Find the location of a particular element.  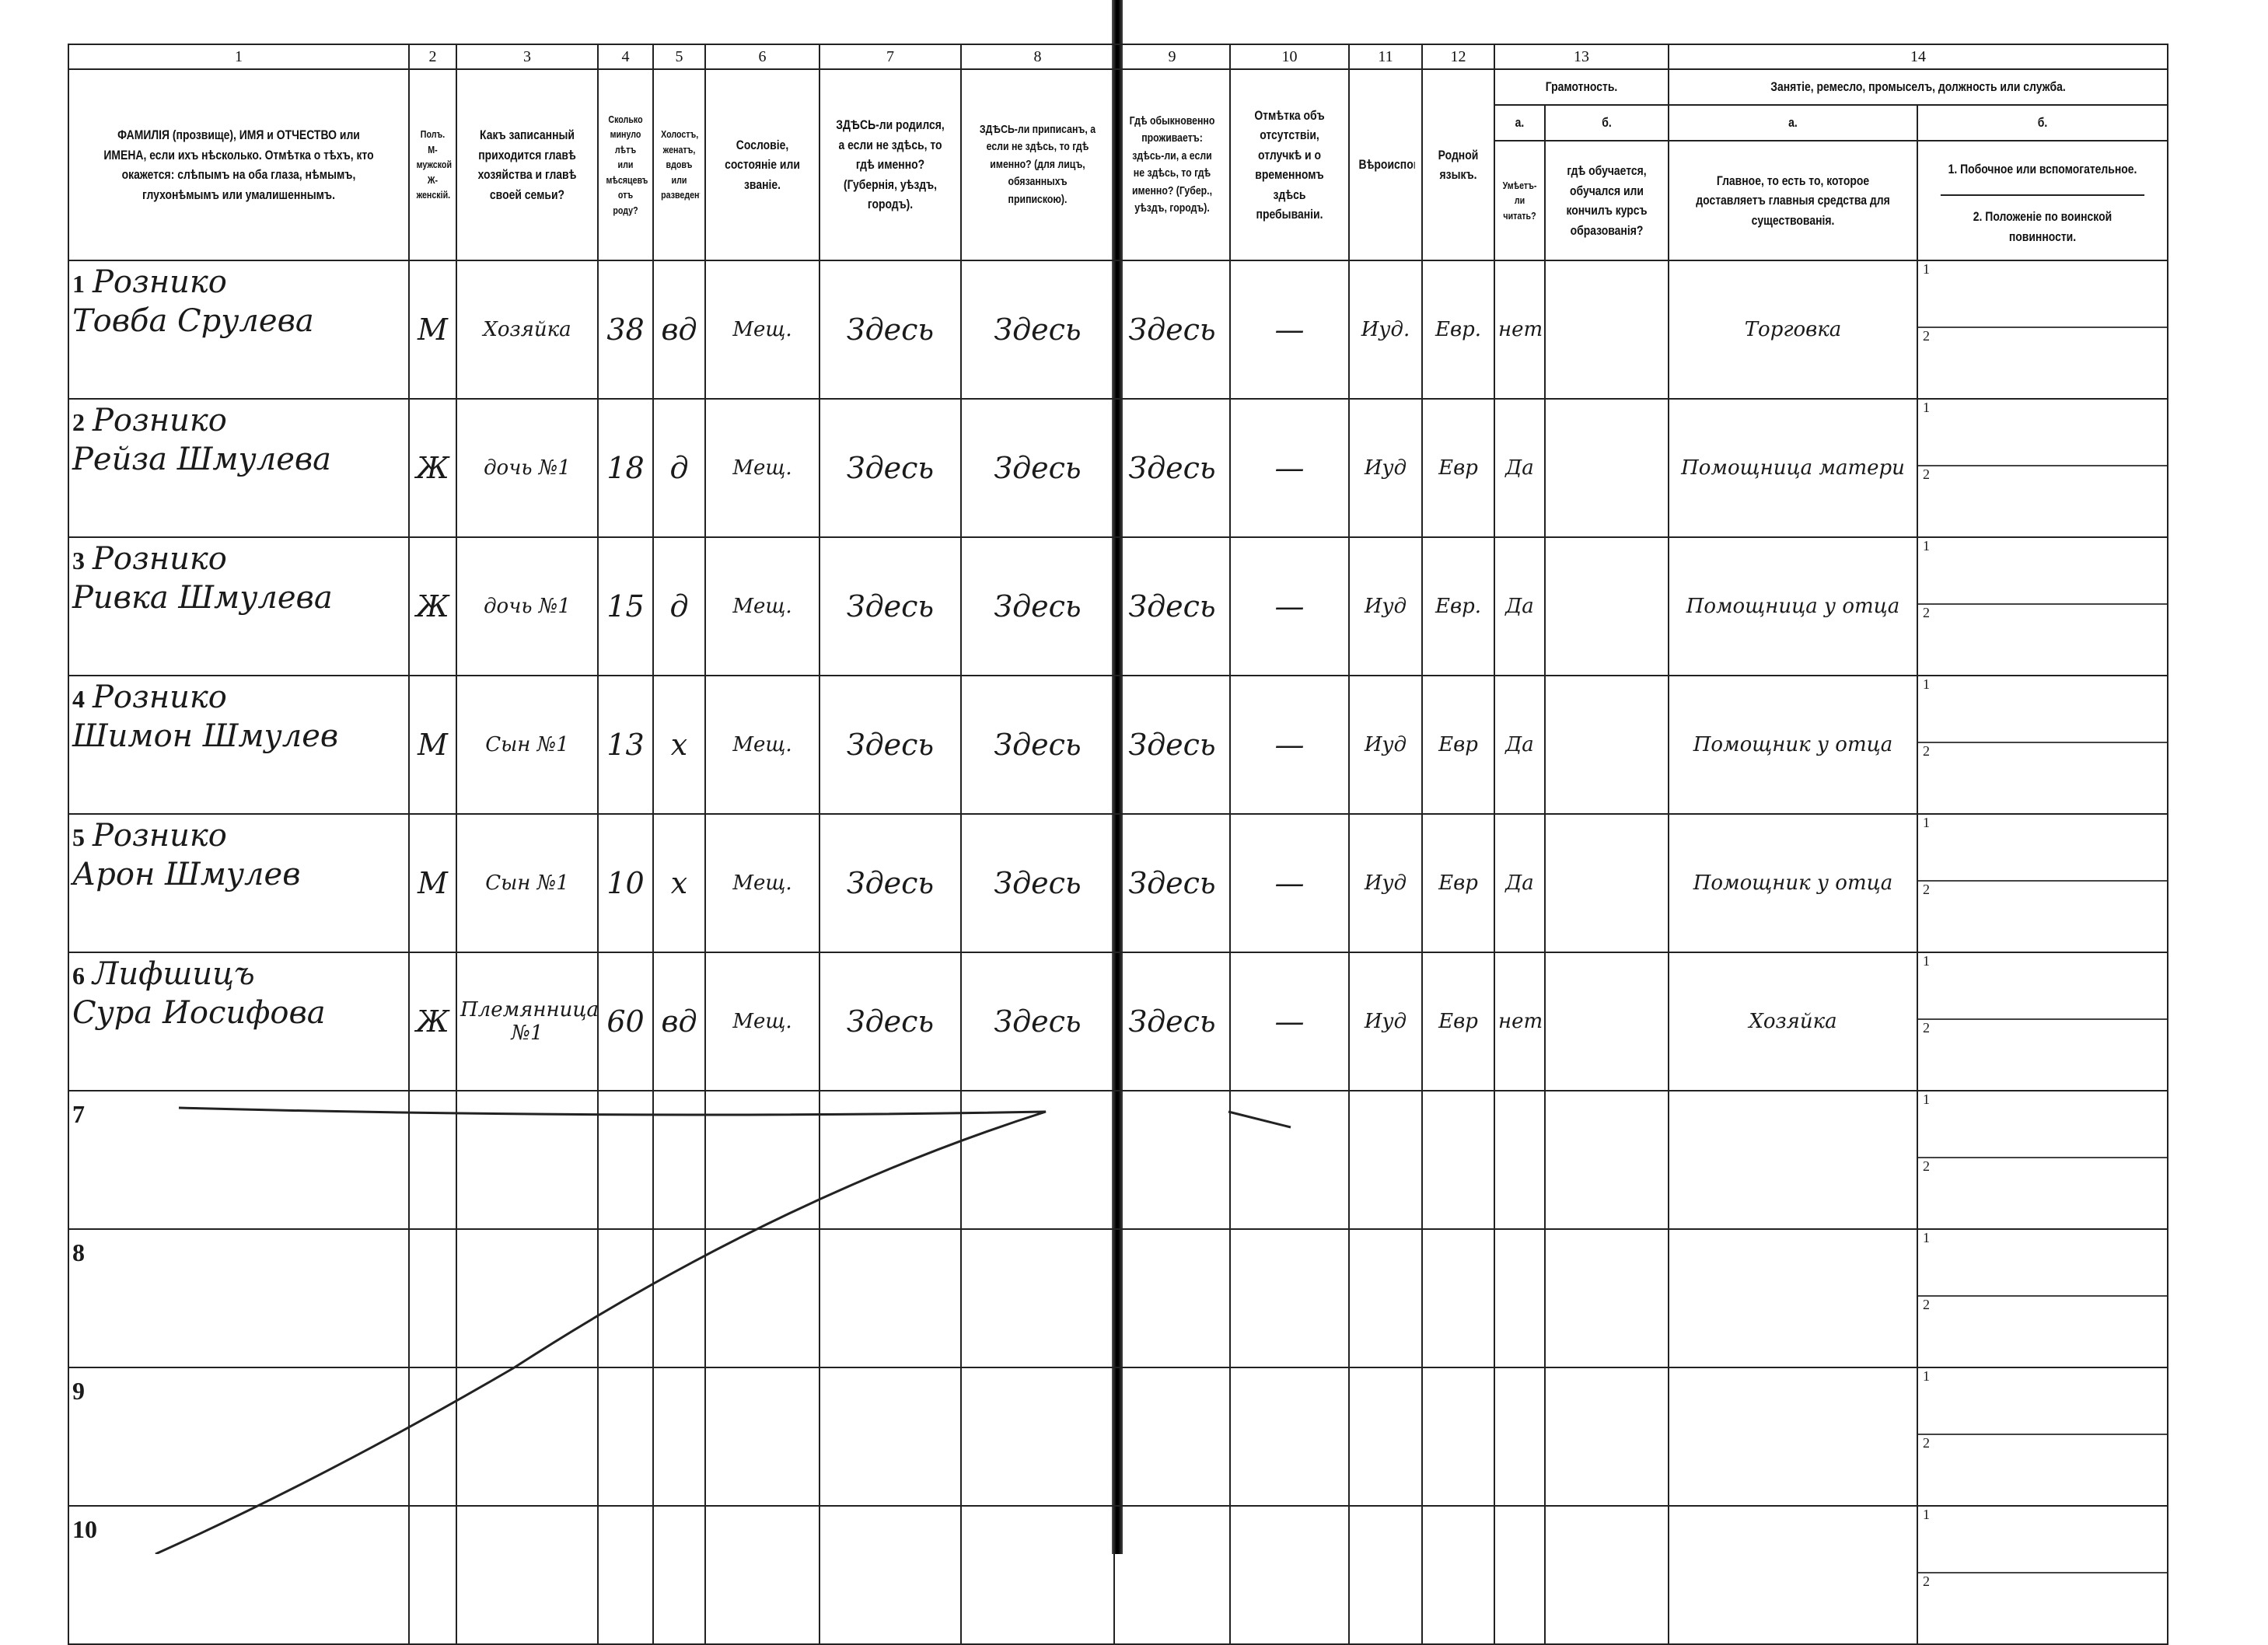

sex-cell: Ж is located at coordinates (432, 468).